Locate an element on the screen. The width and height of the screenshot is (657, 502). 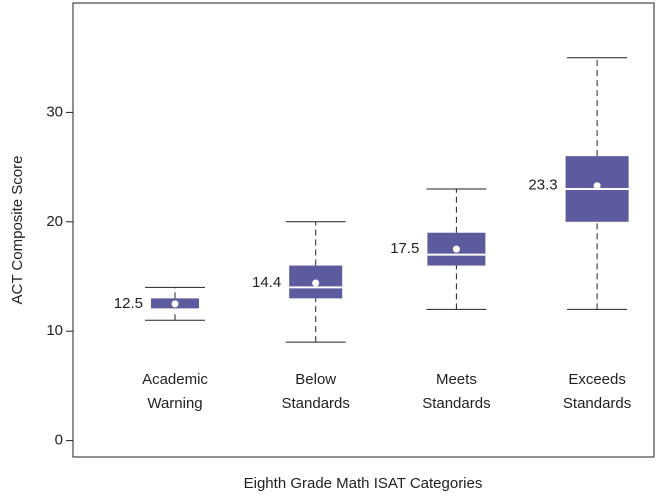
y-tick-label: 10 is located at coordinates (54, 330).